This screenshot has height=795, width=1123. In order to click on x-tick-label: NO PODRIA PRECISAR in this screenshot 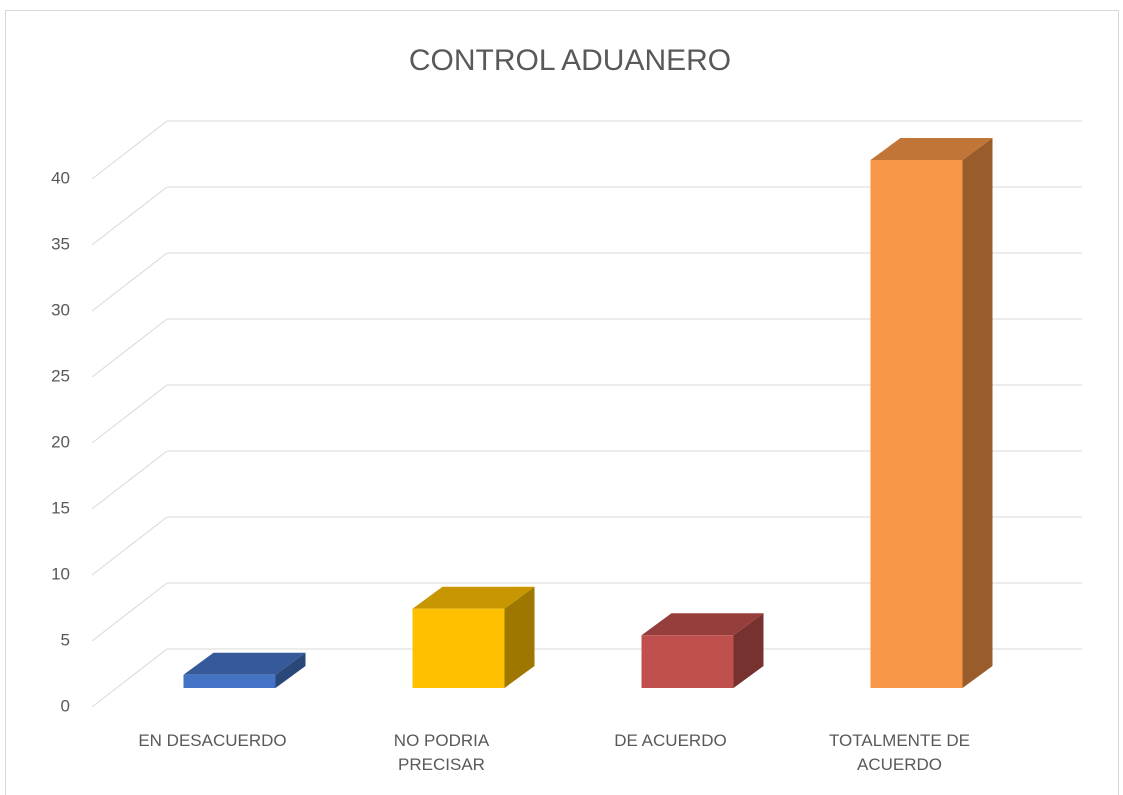, I will do `click(441, 752)`.